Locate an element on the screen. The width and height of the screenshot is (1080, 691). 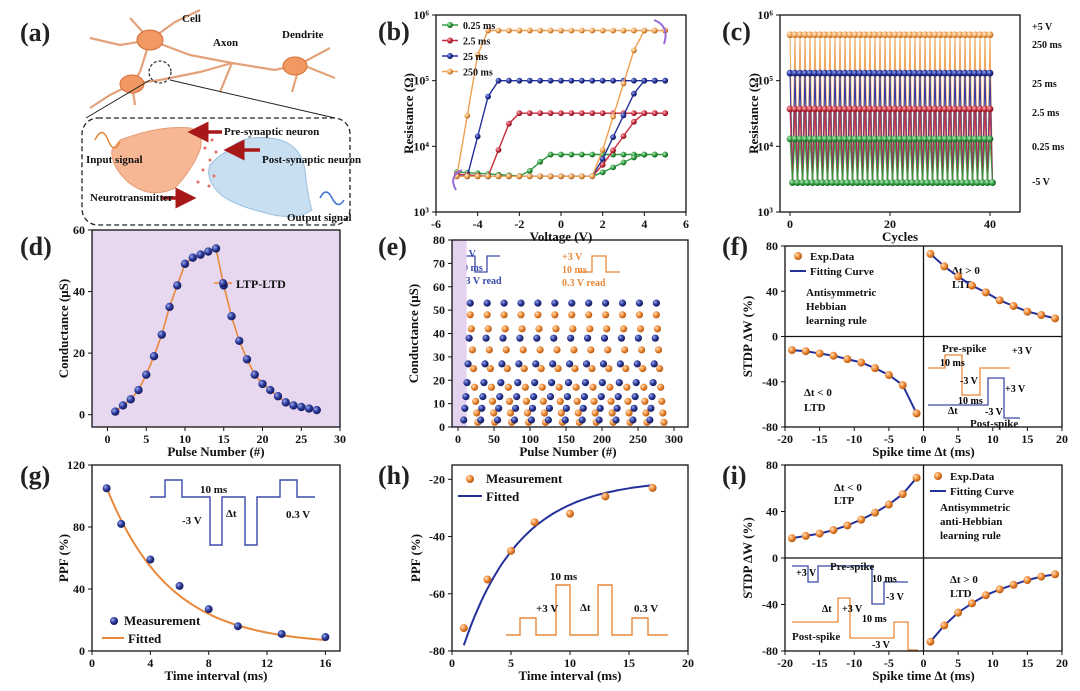
x-tick-label: -15 is located at coordinates (820, 663).